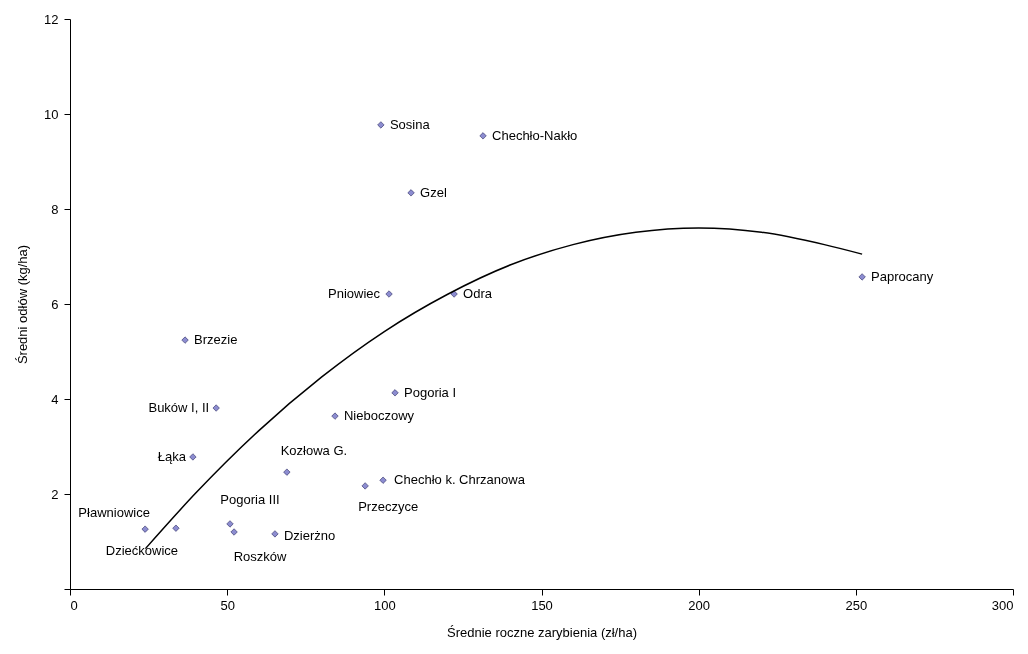  What do you see at coordinates (314, 451) in the screenshot?
I see `annotation: Kozłowa G.` at bounding box center [314, 451].